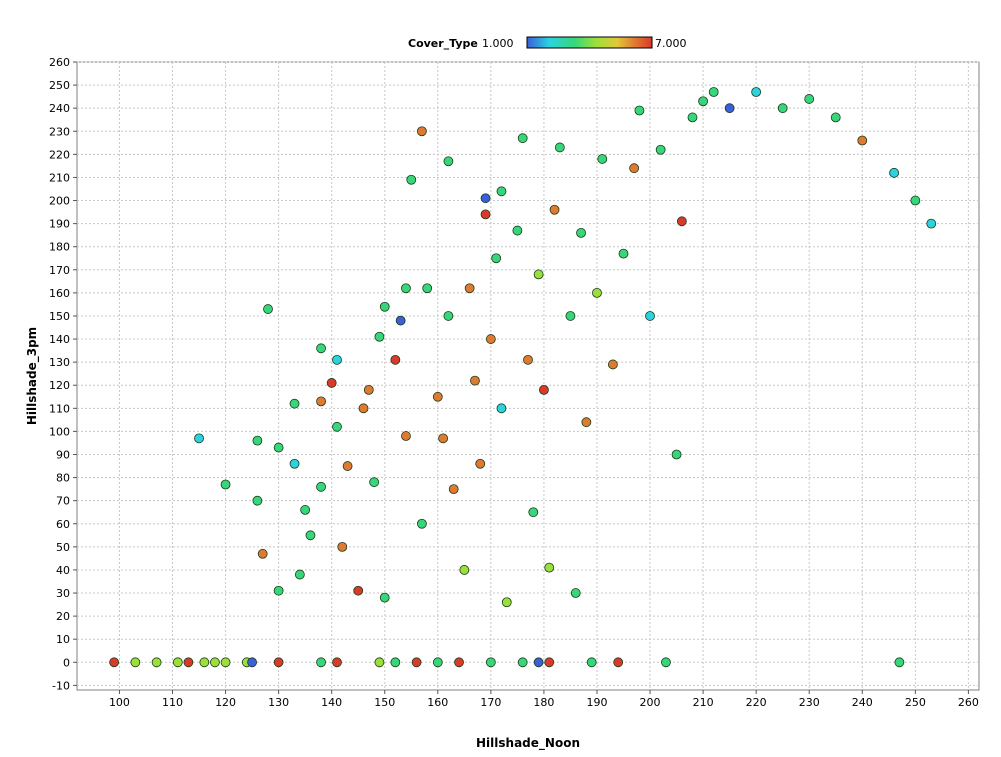 The height and width of the screenshot is (757, 1001). Describe the element at coordinates (59, 362) in the screenshot. I see `y-tick-label: 130` at that location.